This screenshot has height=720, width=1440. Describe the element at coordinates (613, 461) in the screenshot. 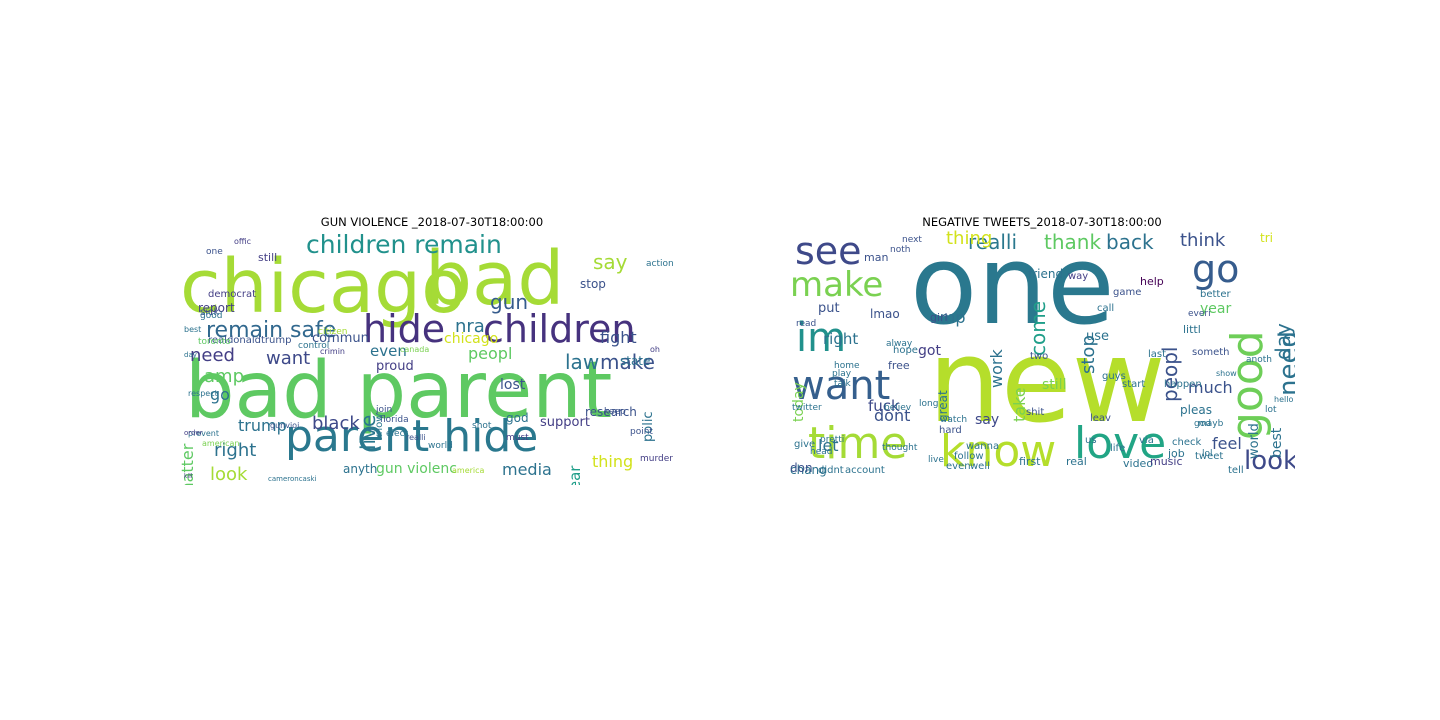

I see `cloud-word: thing` at that location.